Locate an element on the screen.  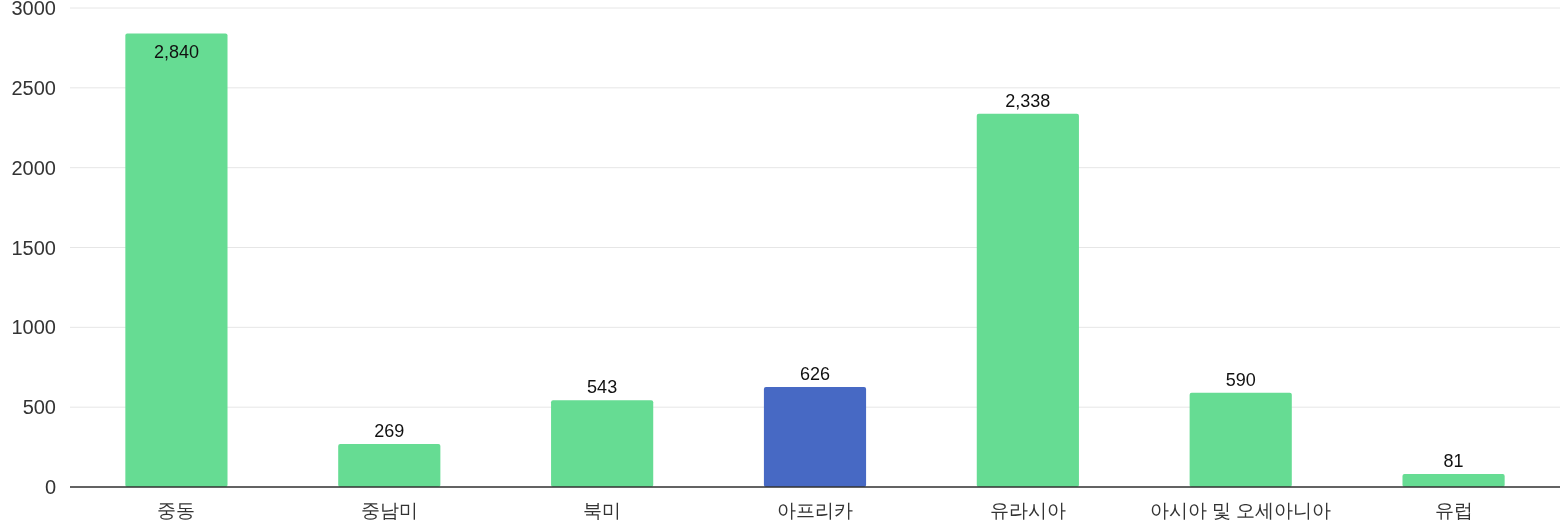
x-tick-label: 북미 is located at coordinates (602, 510).